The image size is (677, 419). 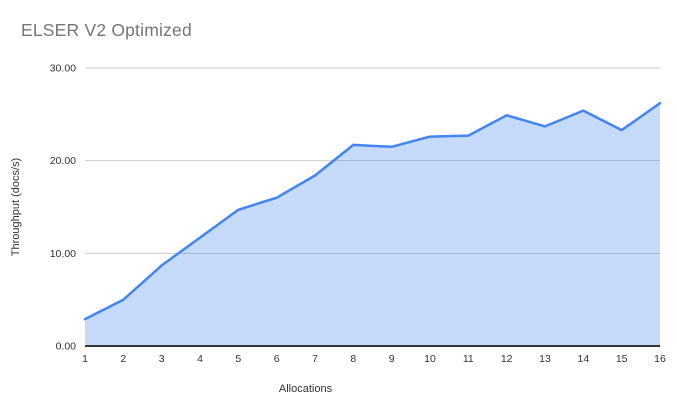 What do you see at coordinates (583, 359) in the screenshot?
I see `x-tick-label-14: 14` at bounding box center [583, 359].